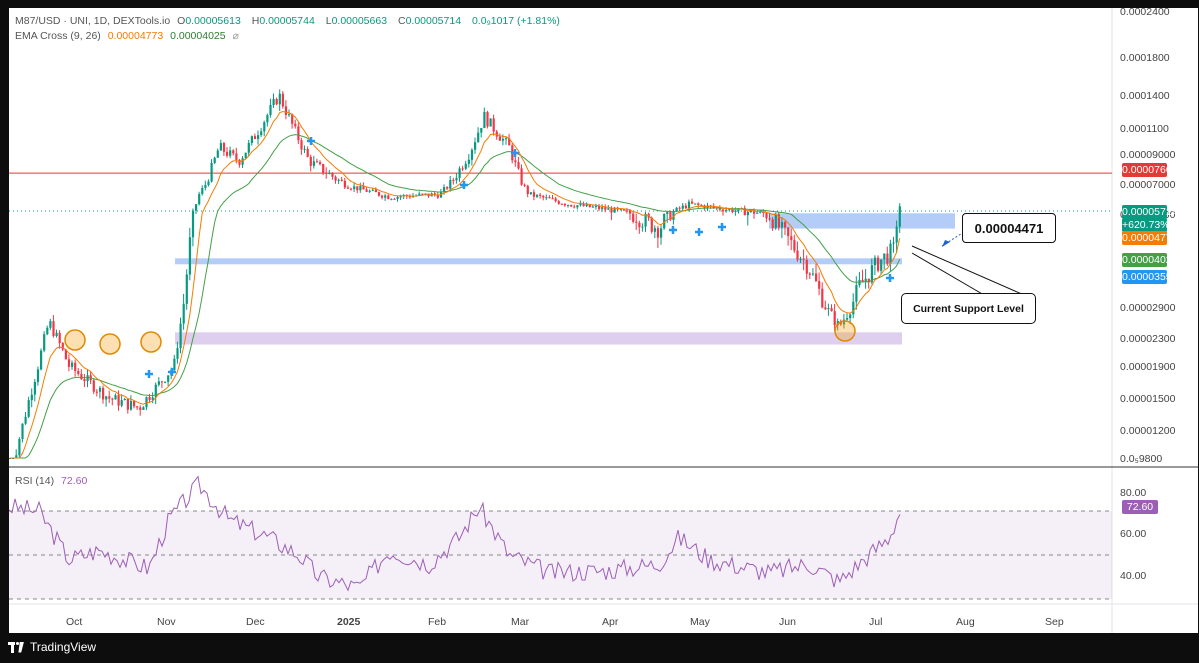  I want to click on ema-label: EMA Cross (9, 26), so click(58, 36).